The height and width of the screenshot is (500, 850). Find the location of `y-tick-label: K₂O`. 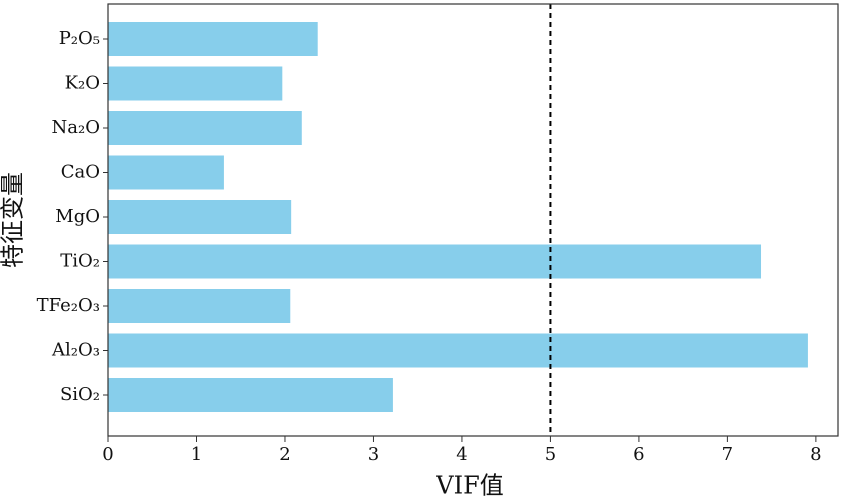

y-tick-label: K₂O is located at coordinates (82, 83).